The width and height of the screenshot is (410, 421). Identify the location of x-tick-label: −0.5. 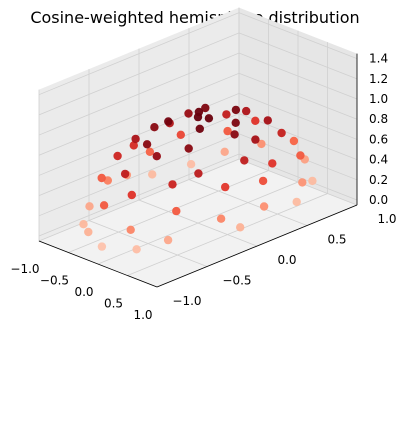
(54, 281).